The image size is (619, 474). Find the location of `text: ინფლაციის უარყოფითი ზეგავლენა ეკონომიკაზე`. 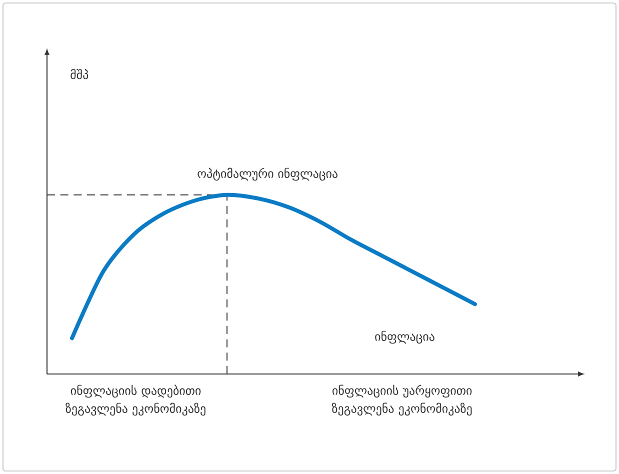

text: ინფლაციის უარყოფითი ზეგავლენა ეკონომიკაზე is located at coordinates (402, 400).